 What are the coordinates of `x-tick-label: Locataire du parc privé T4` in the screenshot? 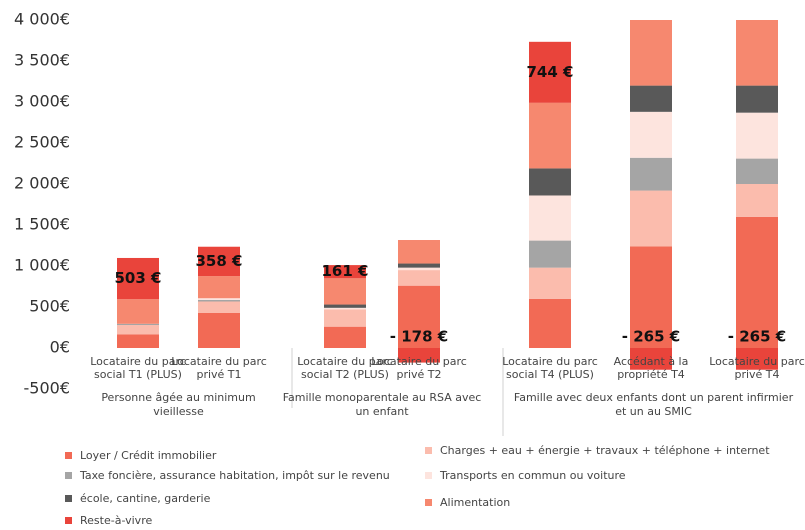 It's located at (757, 368).